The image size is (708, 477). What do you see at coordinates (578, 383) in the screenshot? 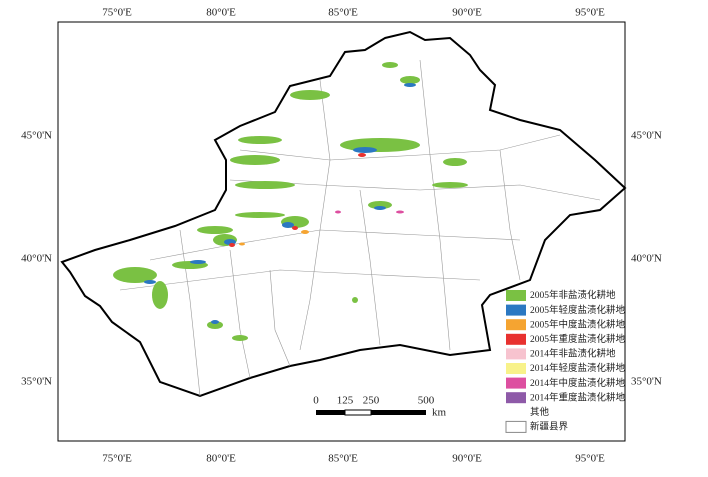
I see `legend-label: 2014年中度盐渍化耕地` at bounding box center [578, 383].